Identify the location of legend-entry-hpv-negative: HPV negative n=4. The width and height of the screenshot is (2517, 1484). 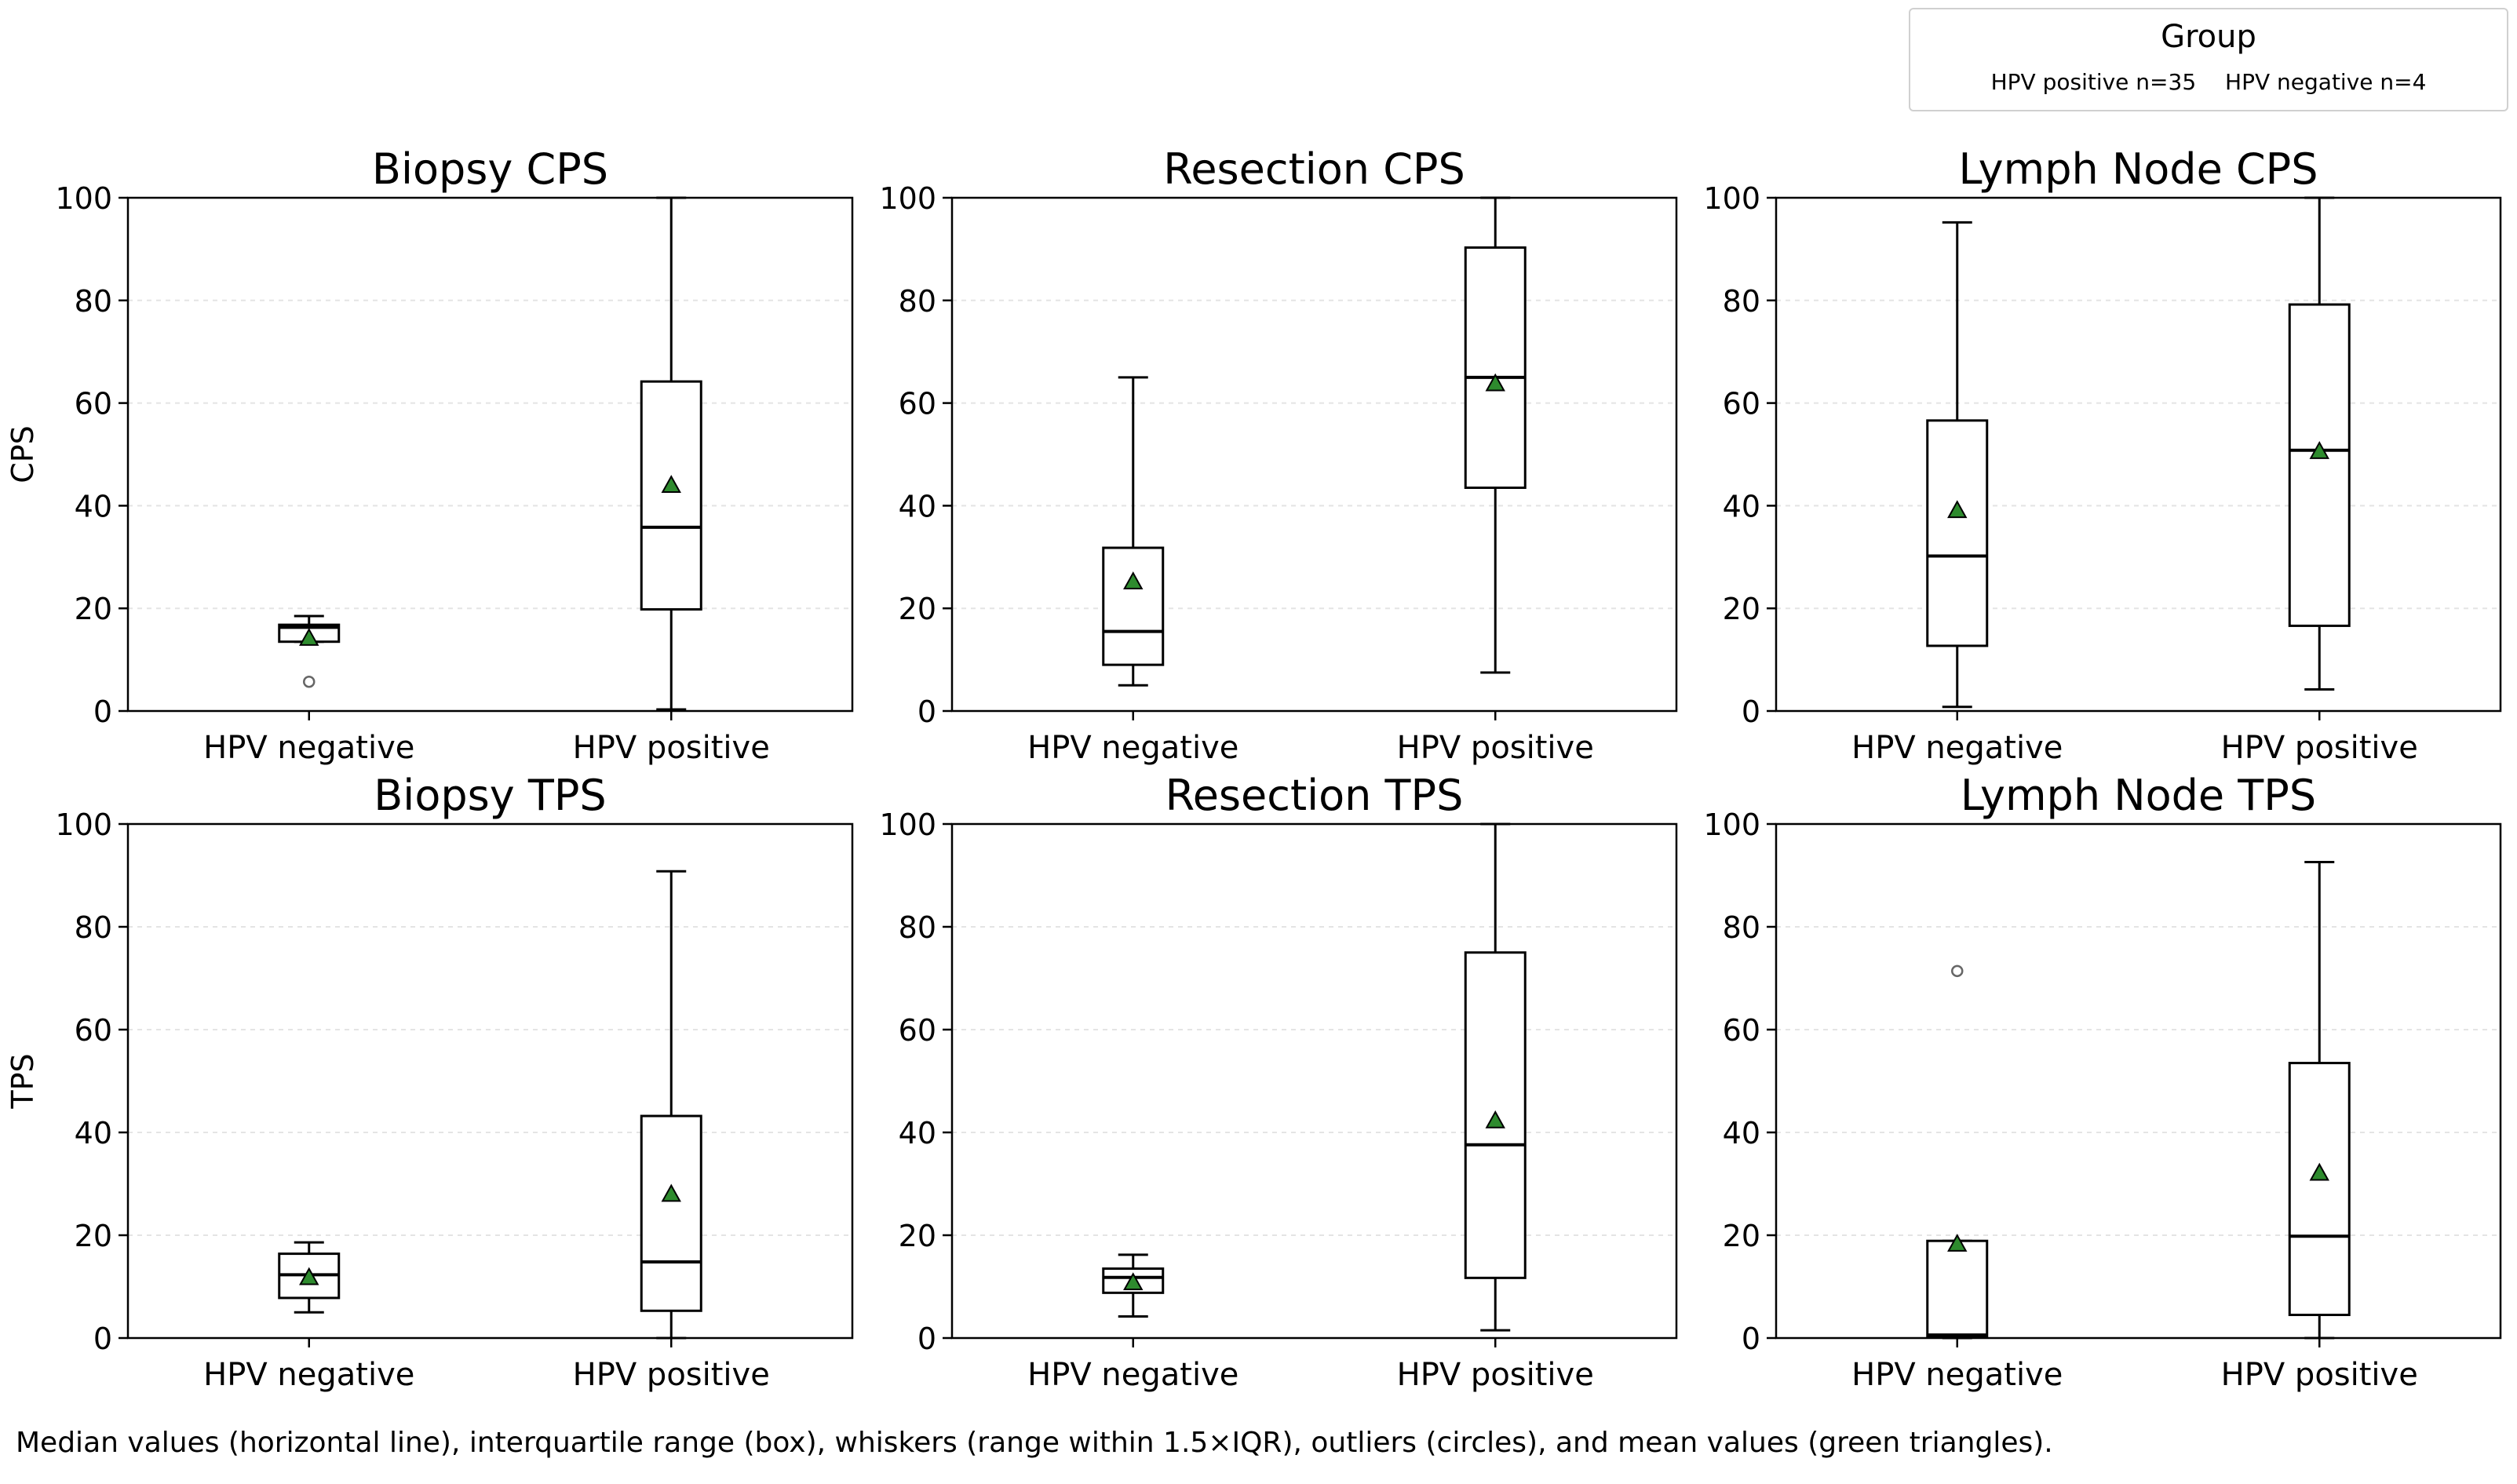
(2326, 82).